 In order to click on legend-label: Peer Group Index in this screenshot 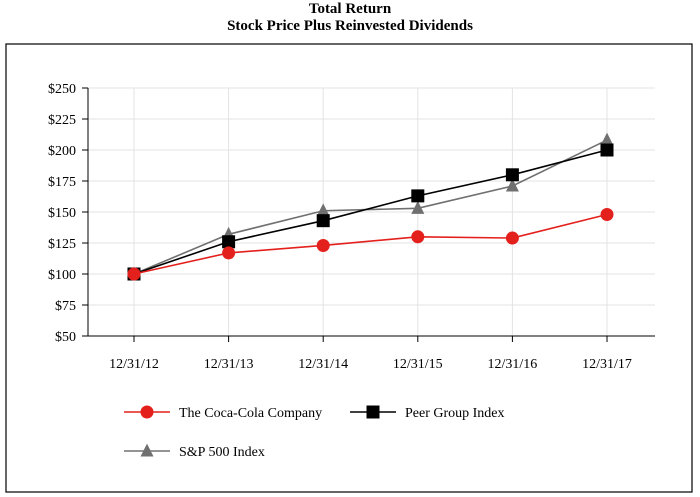, I will do `click(455, 413)`.